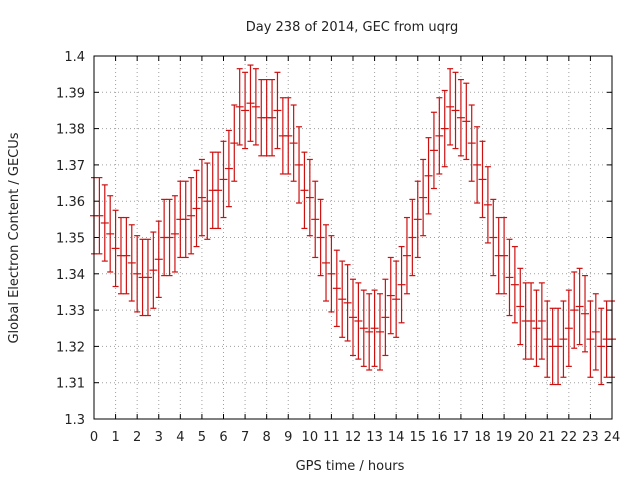 The width and height of the screenshot is (640, 480). Describe the element at coordinates (180, 437) in the screenshot. I see `x-tick-label: 4` at that location.